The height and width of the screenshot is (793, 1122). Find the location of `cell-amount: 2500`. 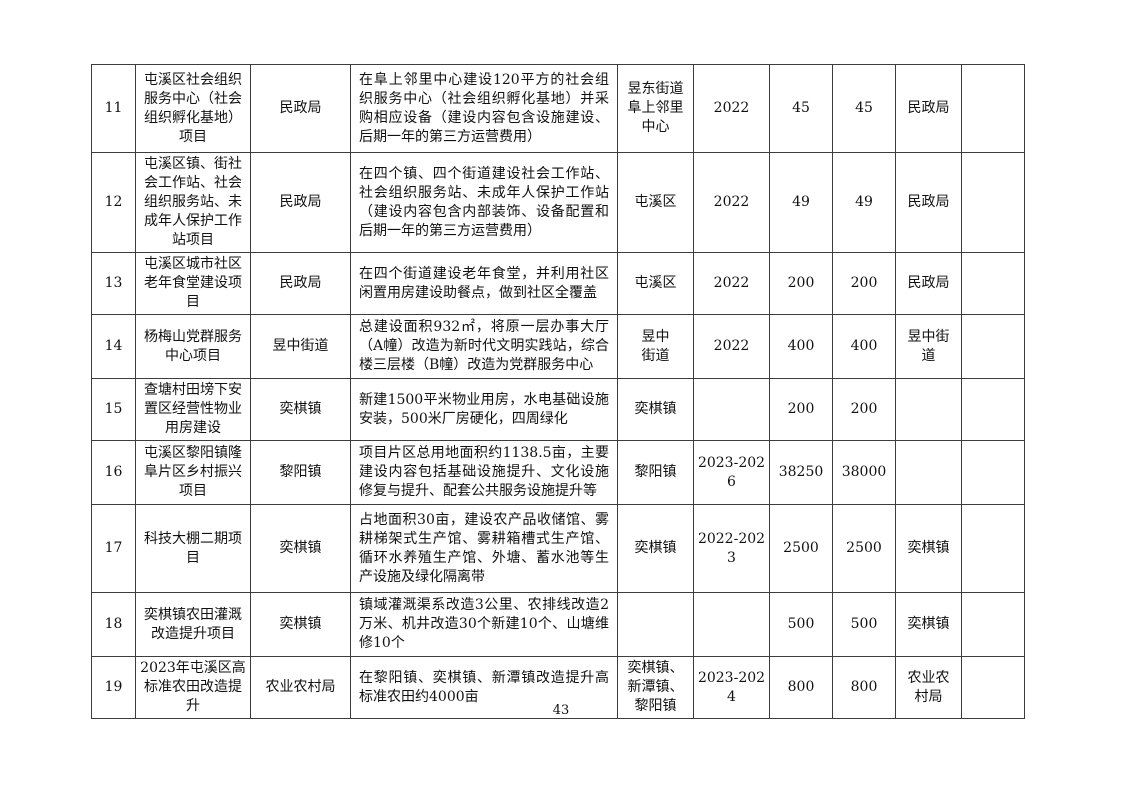

cell-amount: 2500 is located at coordinates (864, 548).